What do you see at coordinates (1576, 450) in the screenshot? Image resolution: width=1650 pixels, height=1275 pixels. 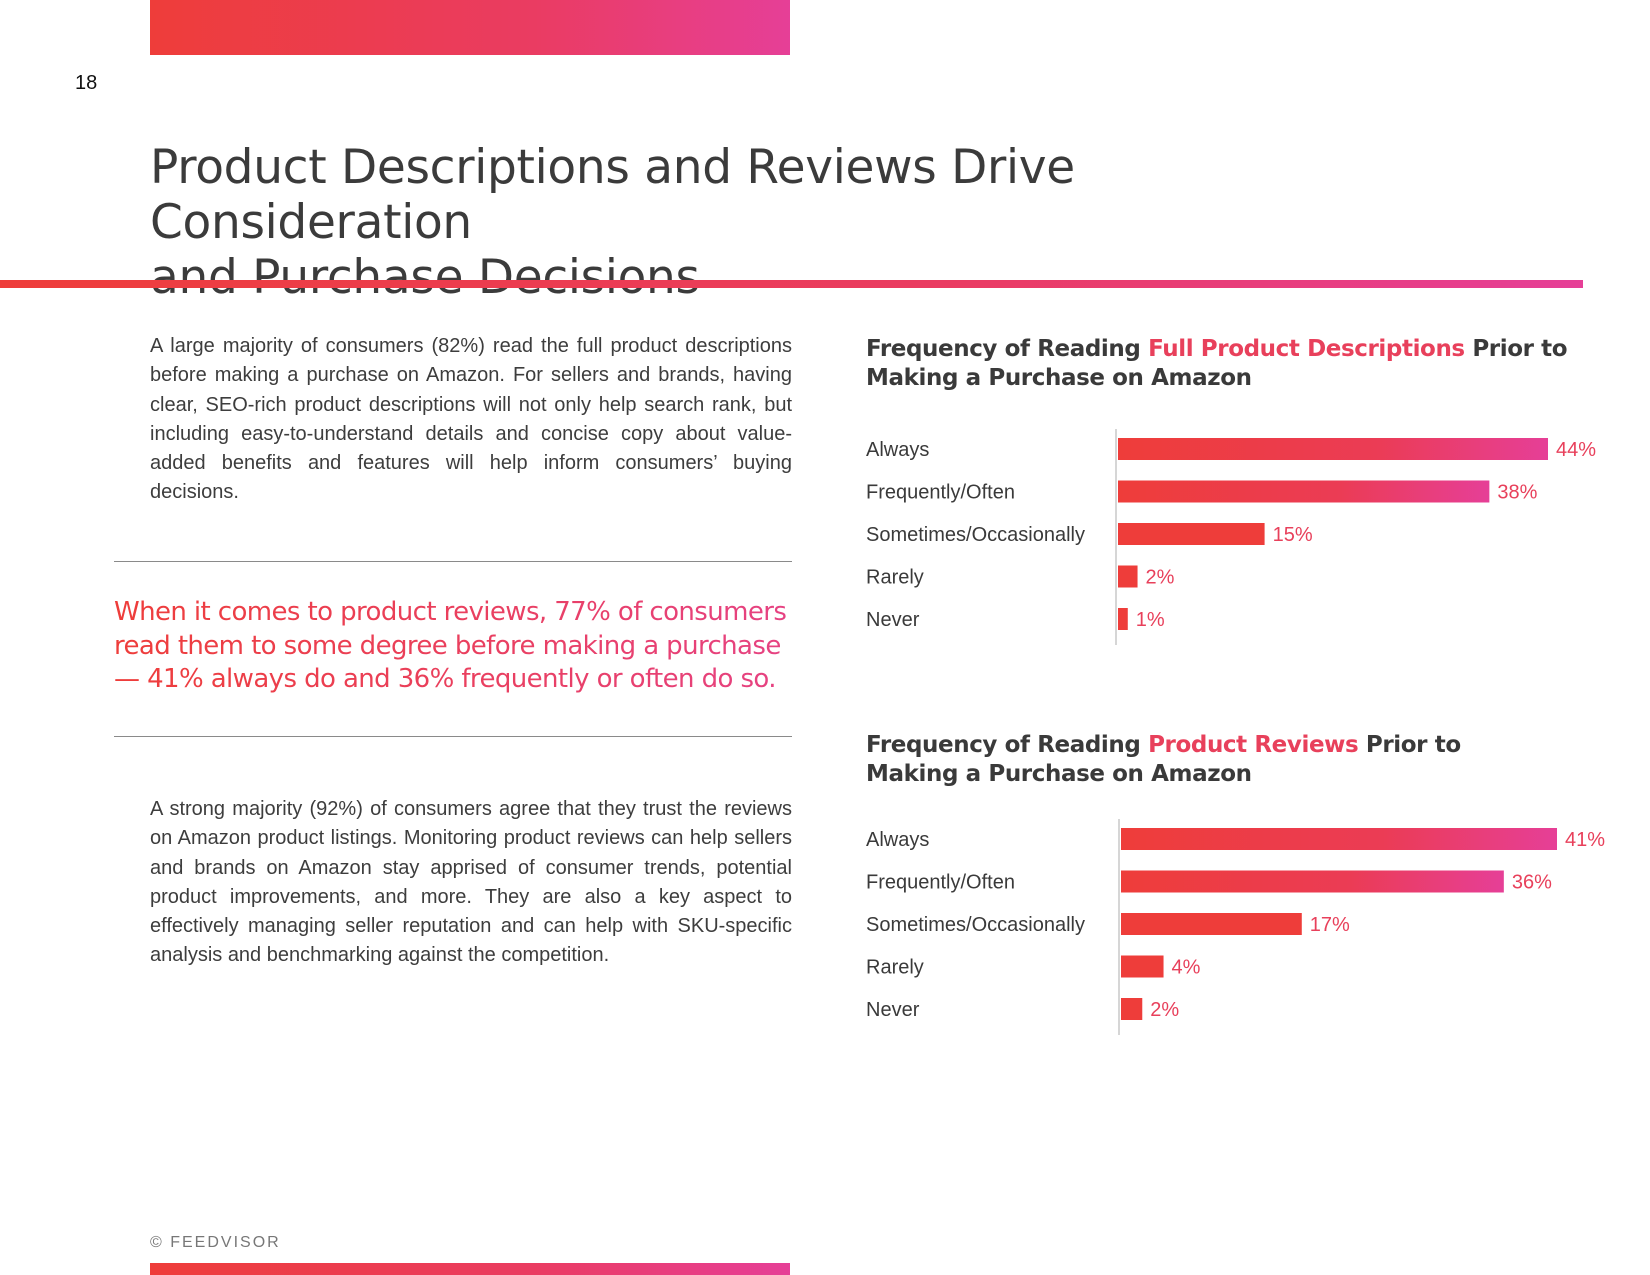 I see `value-label: 44%` at bounding box center [1576, 450].